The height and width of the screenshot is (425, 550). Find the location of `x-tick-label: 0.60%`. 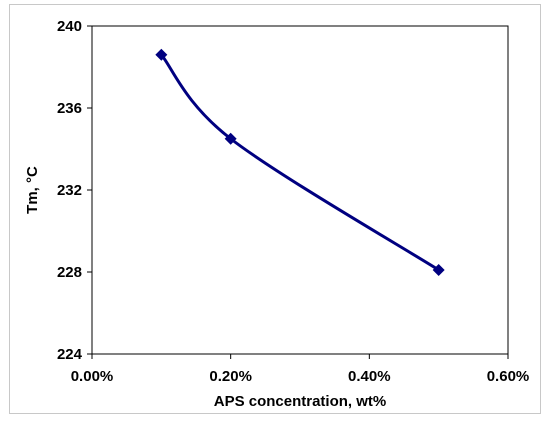

x-tick-label: 0.60% is located at coordinates (508, 376).